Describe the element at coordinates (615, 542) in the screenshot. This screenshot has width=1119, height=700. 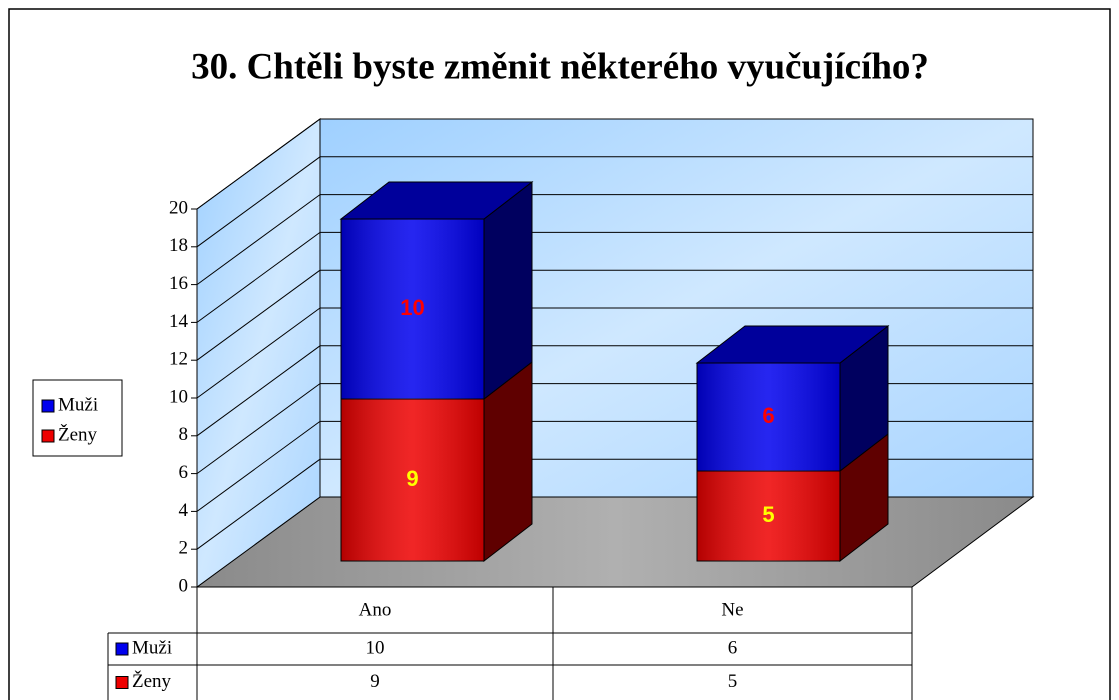
I see `floor` at that location.